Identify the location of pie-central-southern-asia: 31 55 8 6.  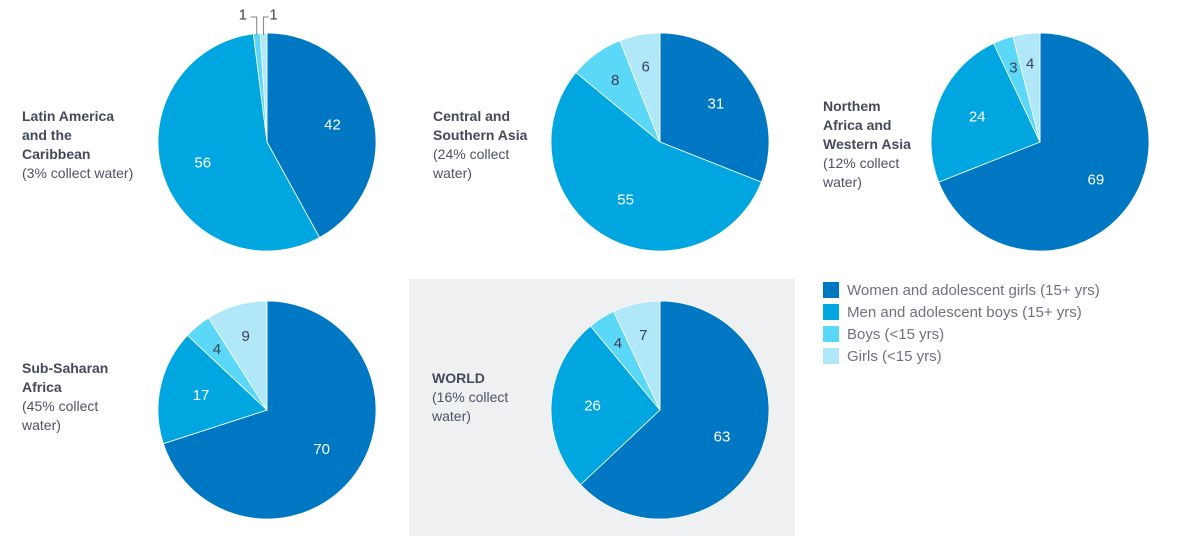
(660, 142).